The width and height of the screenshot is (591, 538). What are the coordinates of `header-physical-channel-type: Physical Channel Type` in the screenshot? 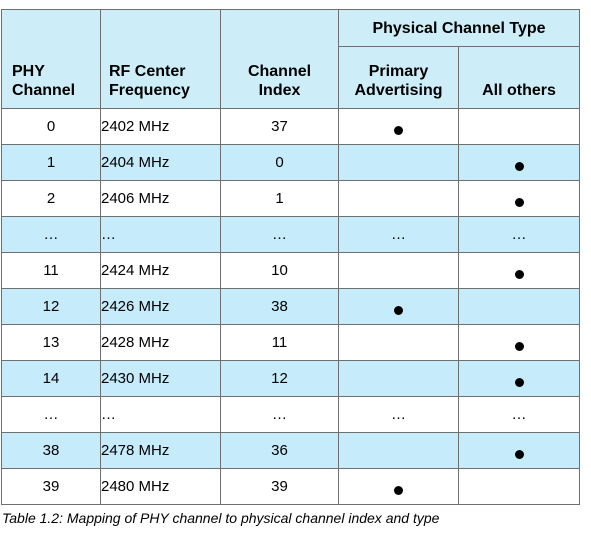 It's located at (459, 28).